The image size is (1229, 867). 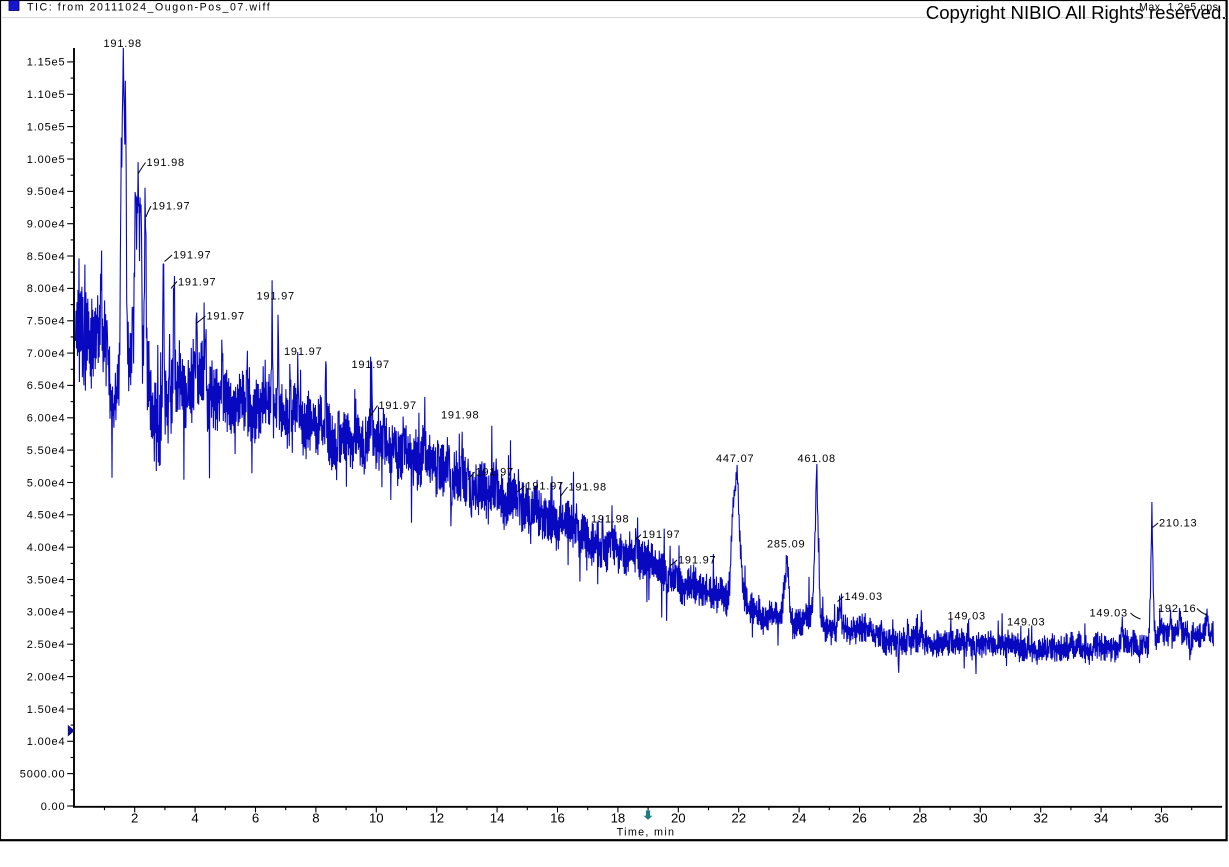 What do you see at coordinates (46, 451) in the screenshot?
I see `svg-text: 5.50e4` at bounding box center [46, 451].